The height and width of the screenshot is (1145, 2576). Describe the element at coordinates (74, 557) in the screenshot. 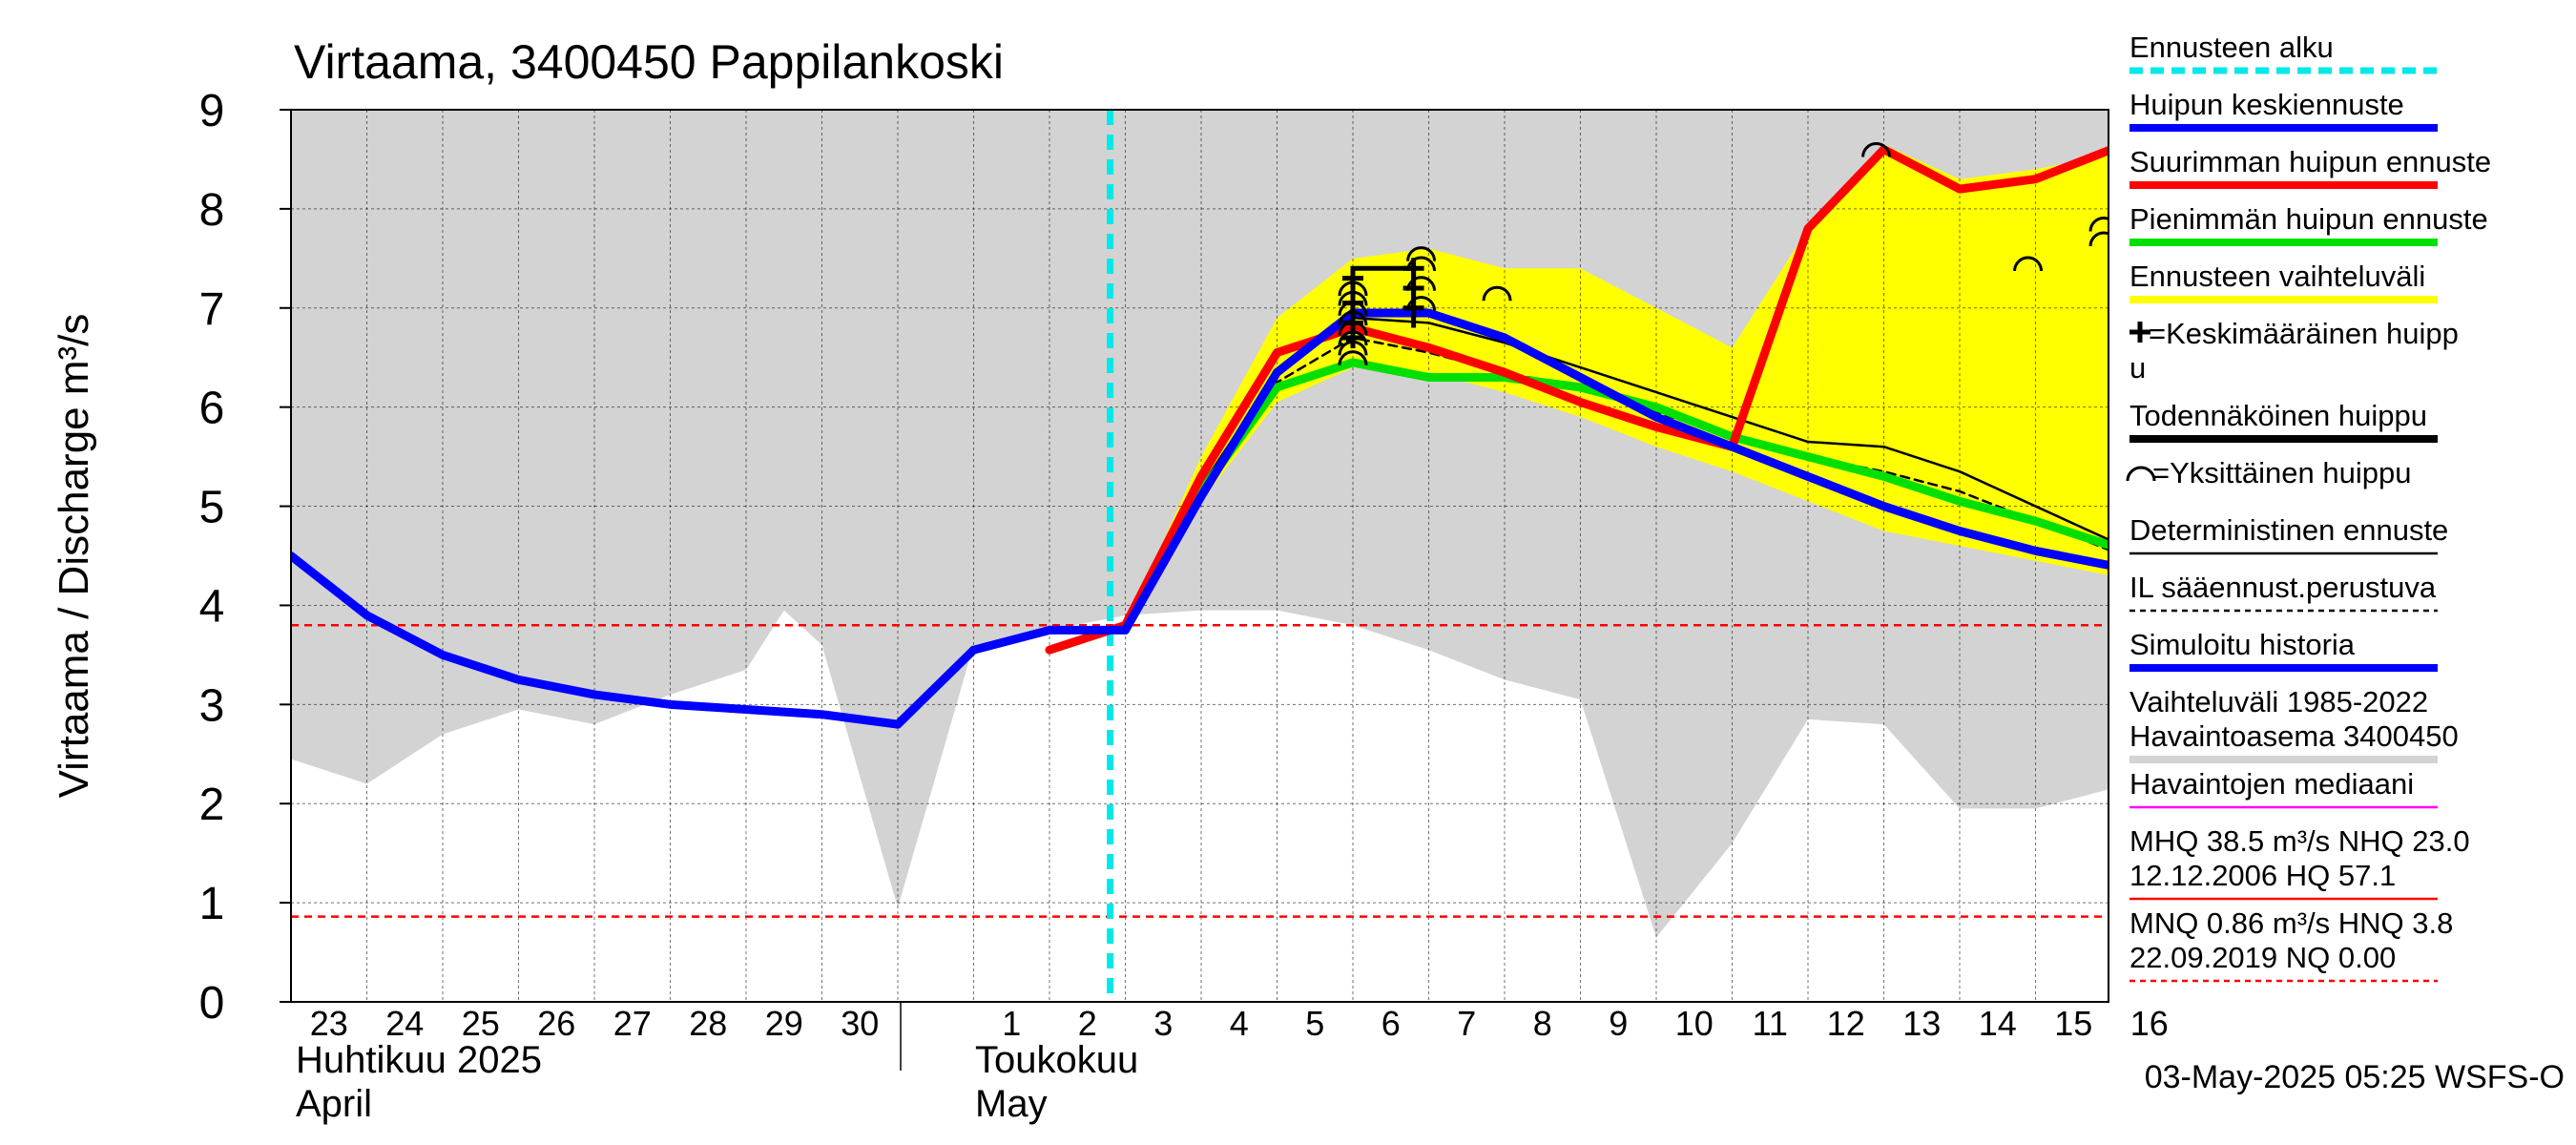

I see `y-axis-label: Virtaama / Discharge m³/s` at that location.